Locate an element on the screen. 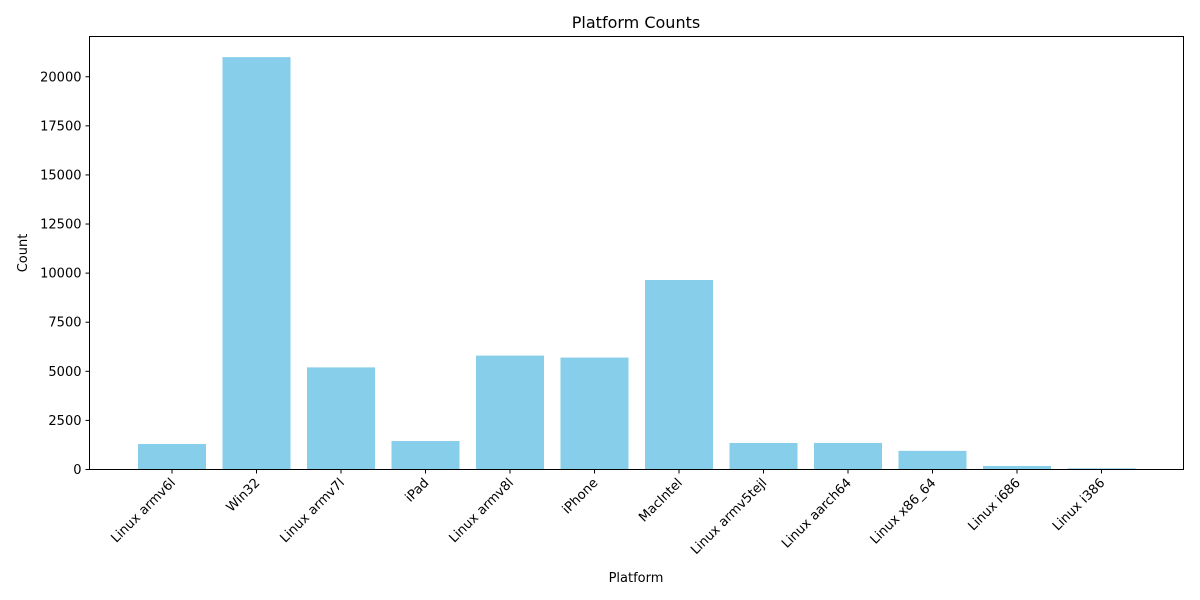 The image size is (1200, 600). y-tick-label: 5000 is located at coordinates (64, 372).